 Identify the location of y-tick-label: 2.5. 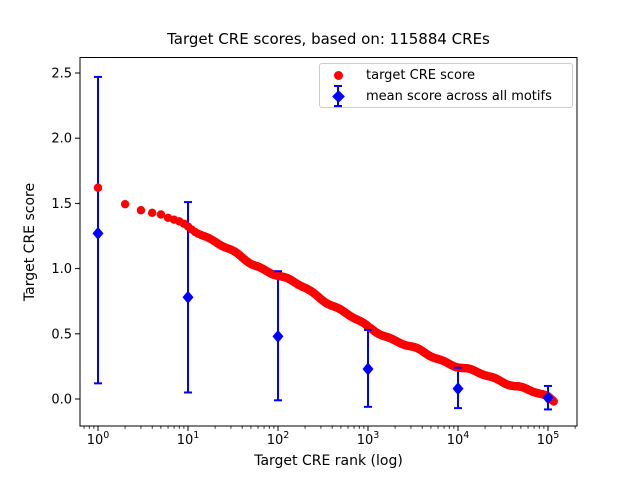
(61, 74).